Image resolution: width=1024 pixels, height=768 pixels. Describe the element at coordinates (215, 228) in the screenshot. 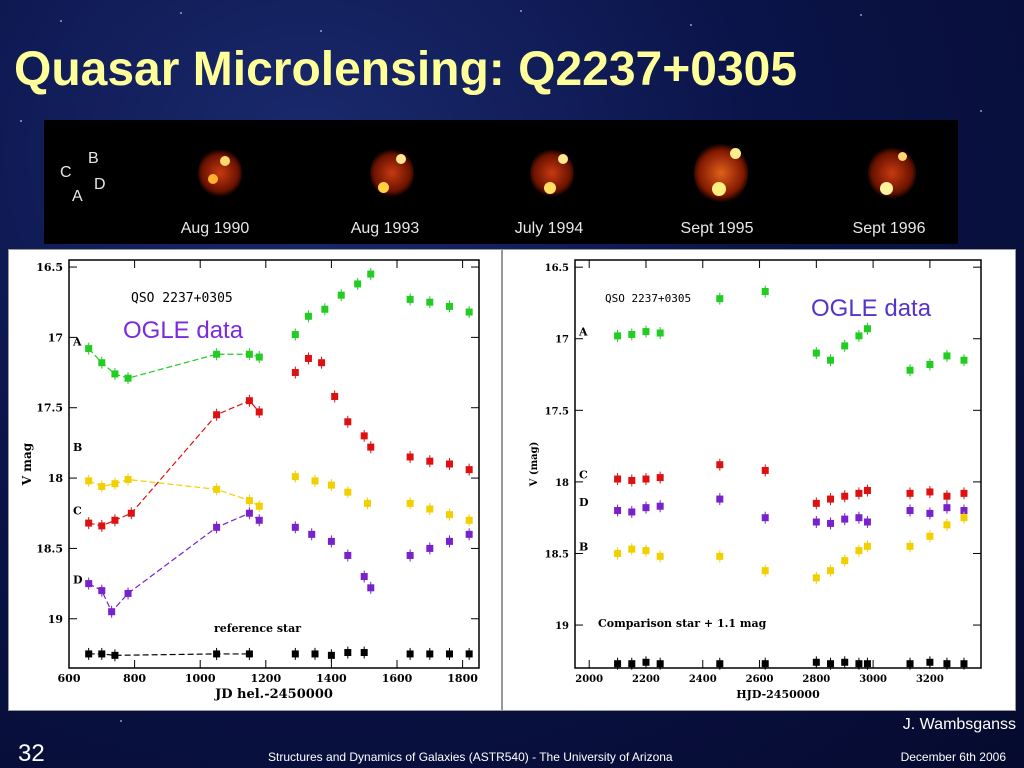

I see `frame-caption: Aug 1990` at that location.